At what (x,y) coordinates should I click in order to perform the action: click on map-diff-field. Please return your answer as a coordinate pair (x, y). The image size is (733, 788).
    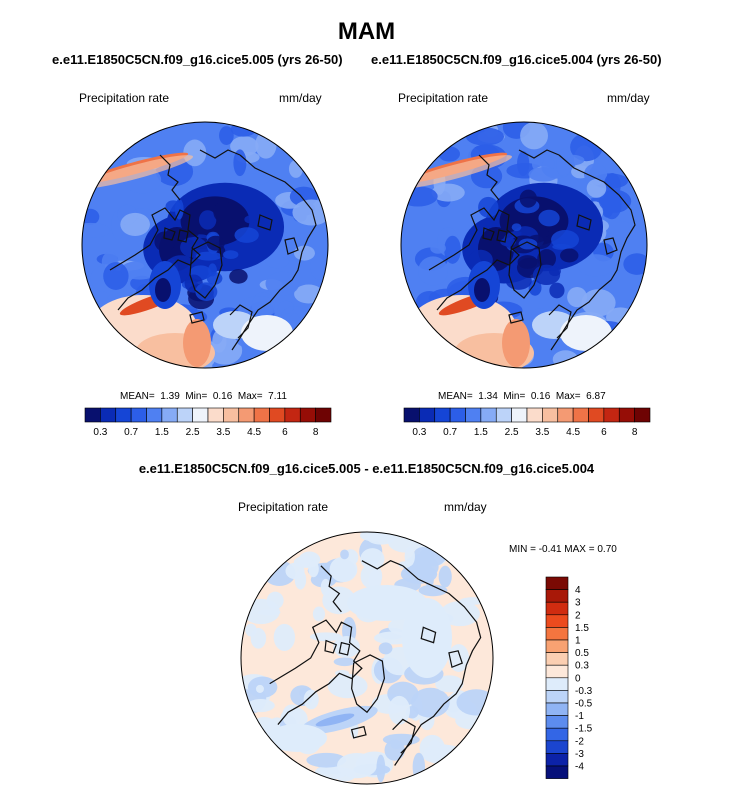
    Looking at the image, I should click on (367, 658).